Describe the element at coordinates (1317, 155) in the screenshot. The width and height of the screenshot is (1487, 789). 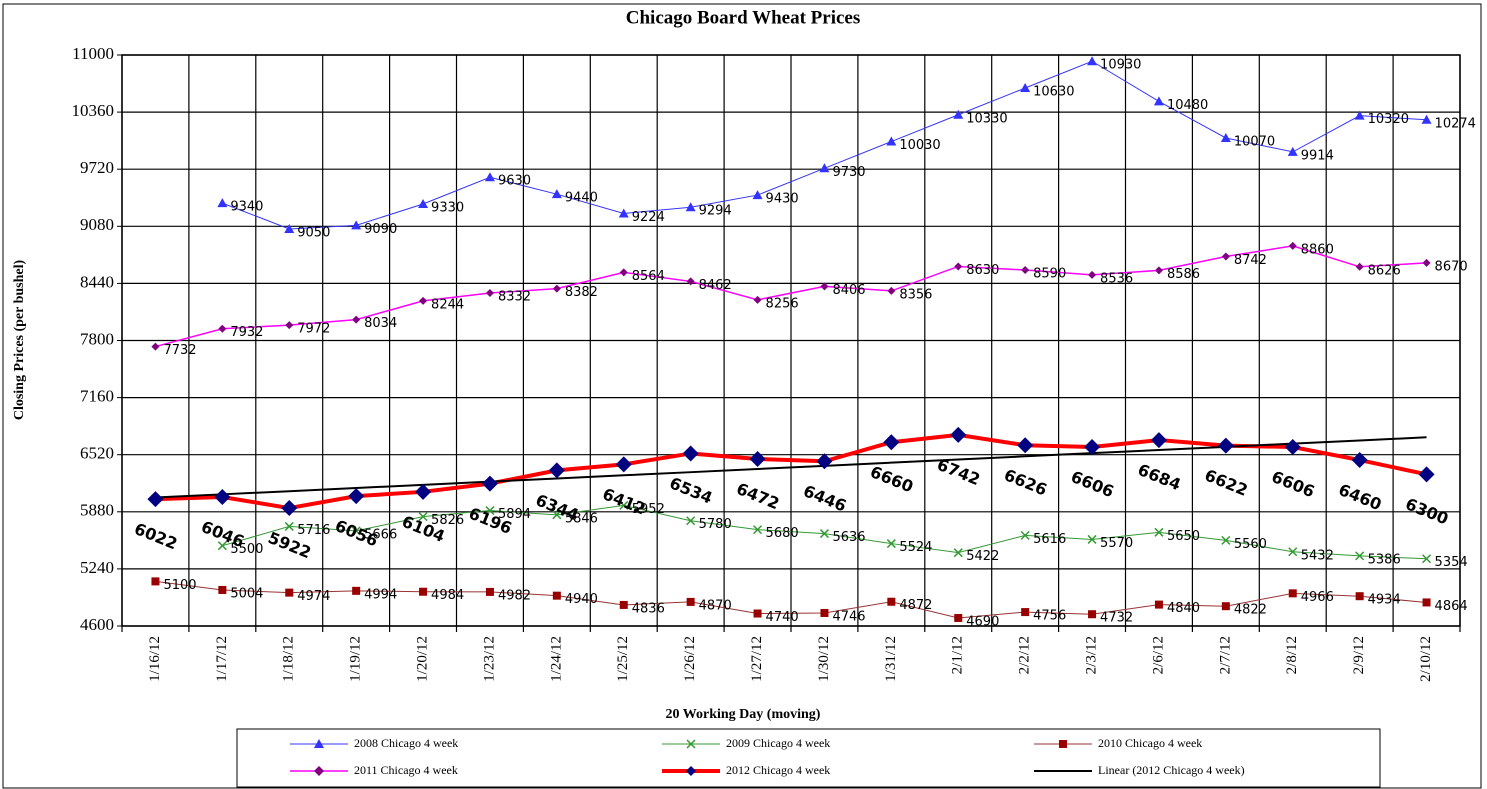
I see `data-label: 9914` at that location.